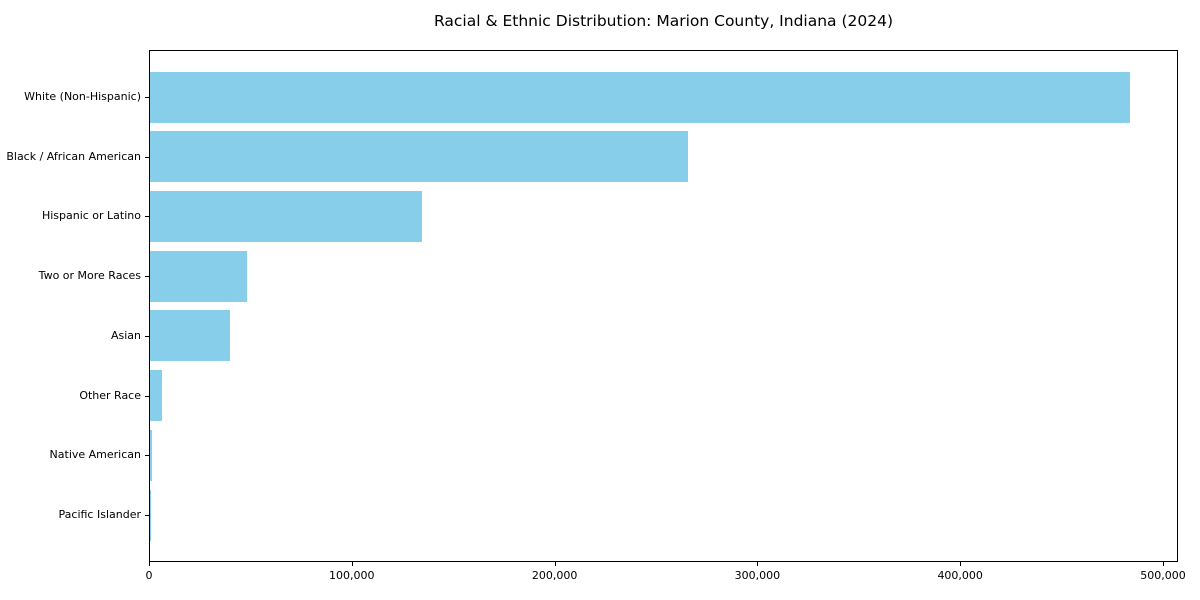 The image size is (1200, 600). I want to click on y-tick-label: Native American, so click(95, 455).